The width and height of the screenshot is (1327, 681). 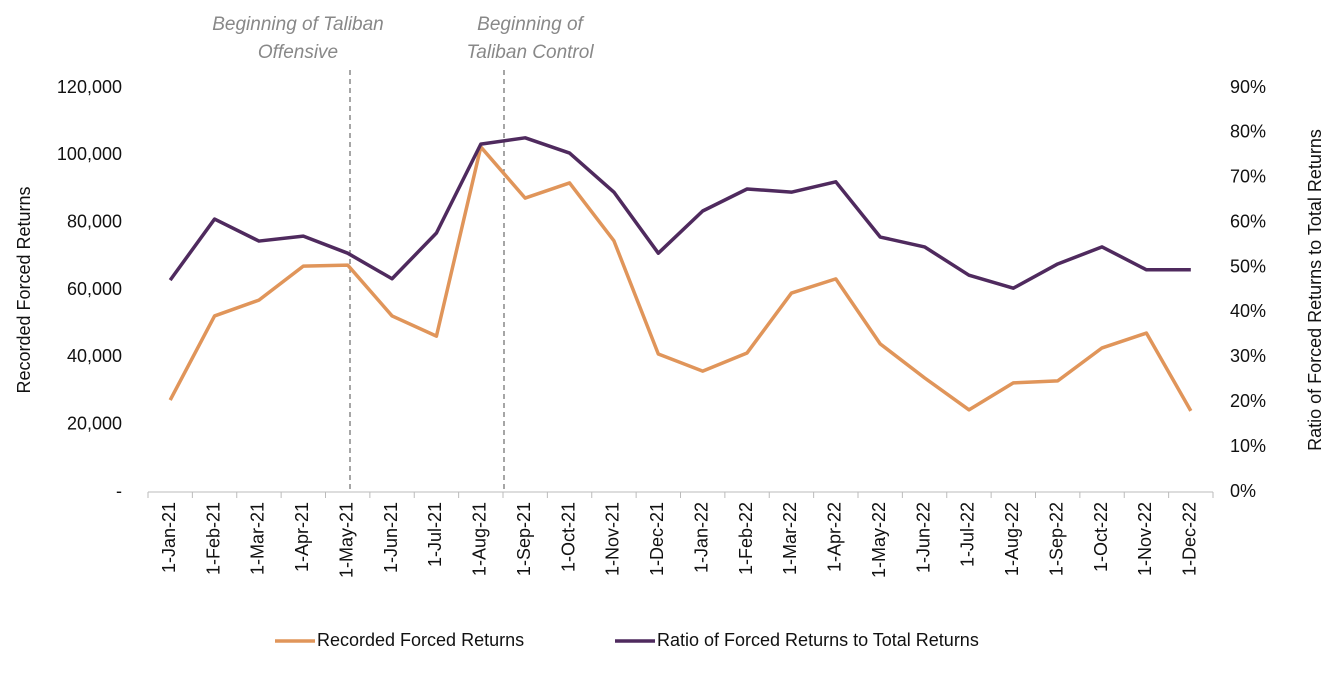 I want to click on y2-tick-label: 0%, so click(x=1243, y=491).